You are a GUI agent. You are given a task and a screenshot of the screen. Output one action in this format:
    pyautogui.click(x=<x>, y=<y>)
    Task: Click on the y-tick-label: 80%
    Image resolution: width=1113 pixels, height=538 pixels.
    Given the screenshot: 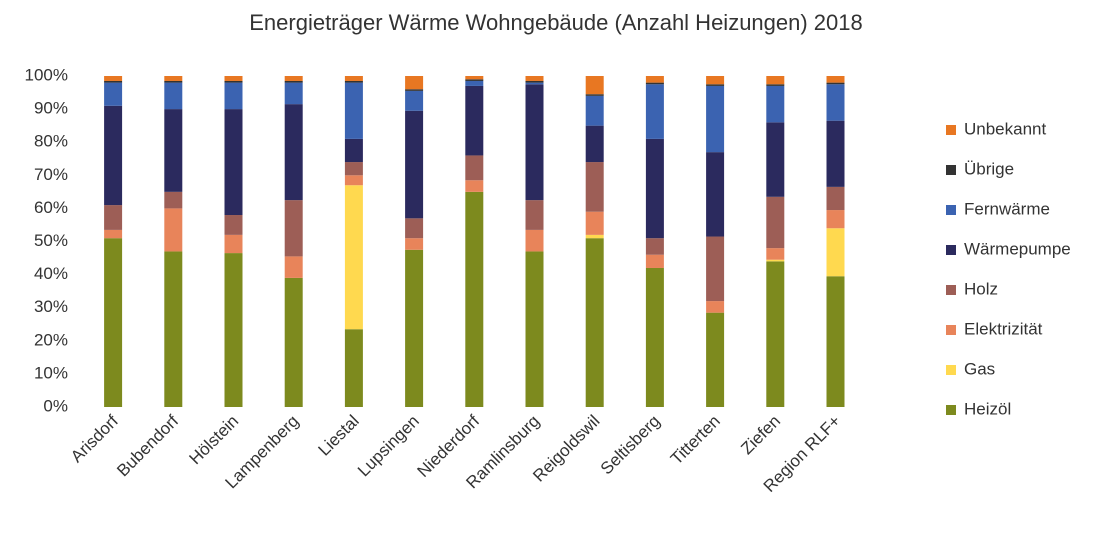 What is the action you would take?
    pyautogui.click(x=51, y=141)
    